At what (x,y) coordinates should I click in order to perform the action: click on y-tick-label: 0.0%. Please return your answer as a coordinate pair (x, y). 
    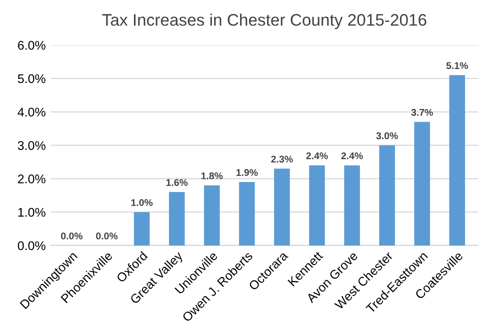
    Looking at the image, I should click on (32, 245).